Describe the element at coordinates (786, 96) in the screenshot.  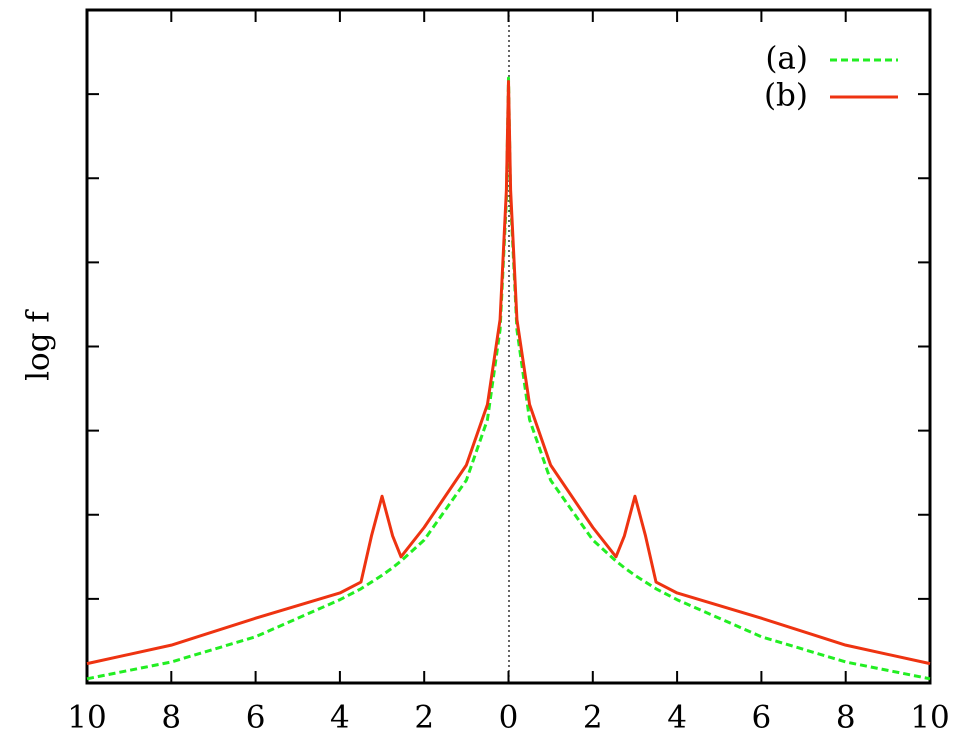
I see `legend-label: (b)` at that location.